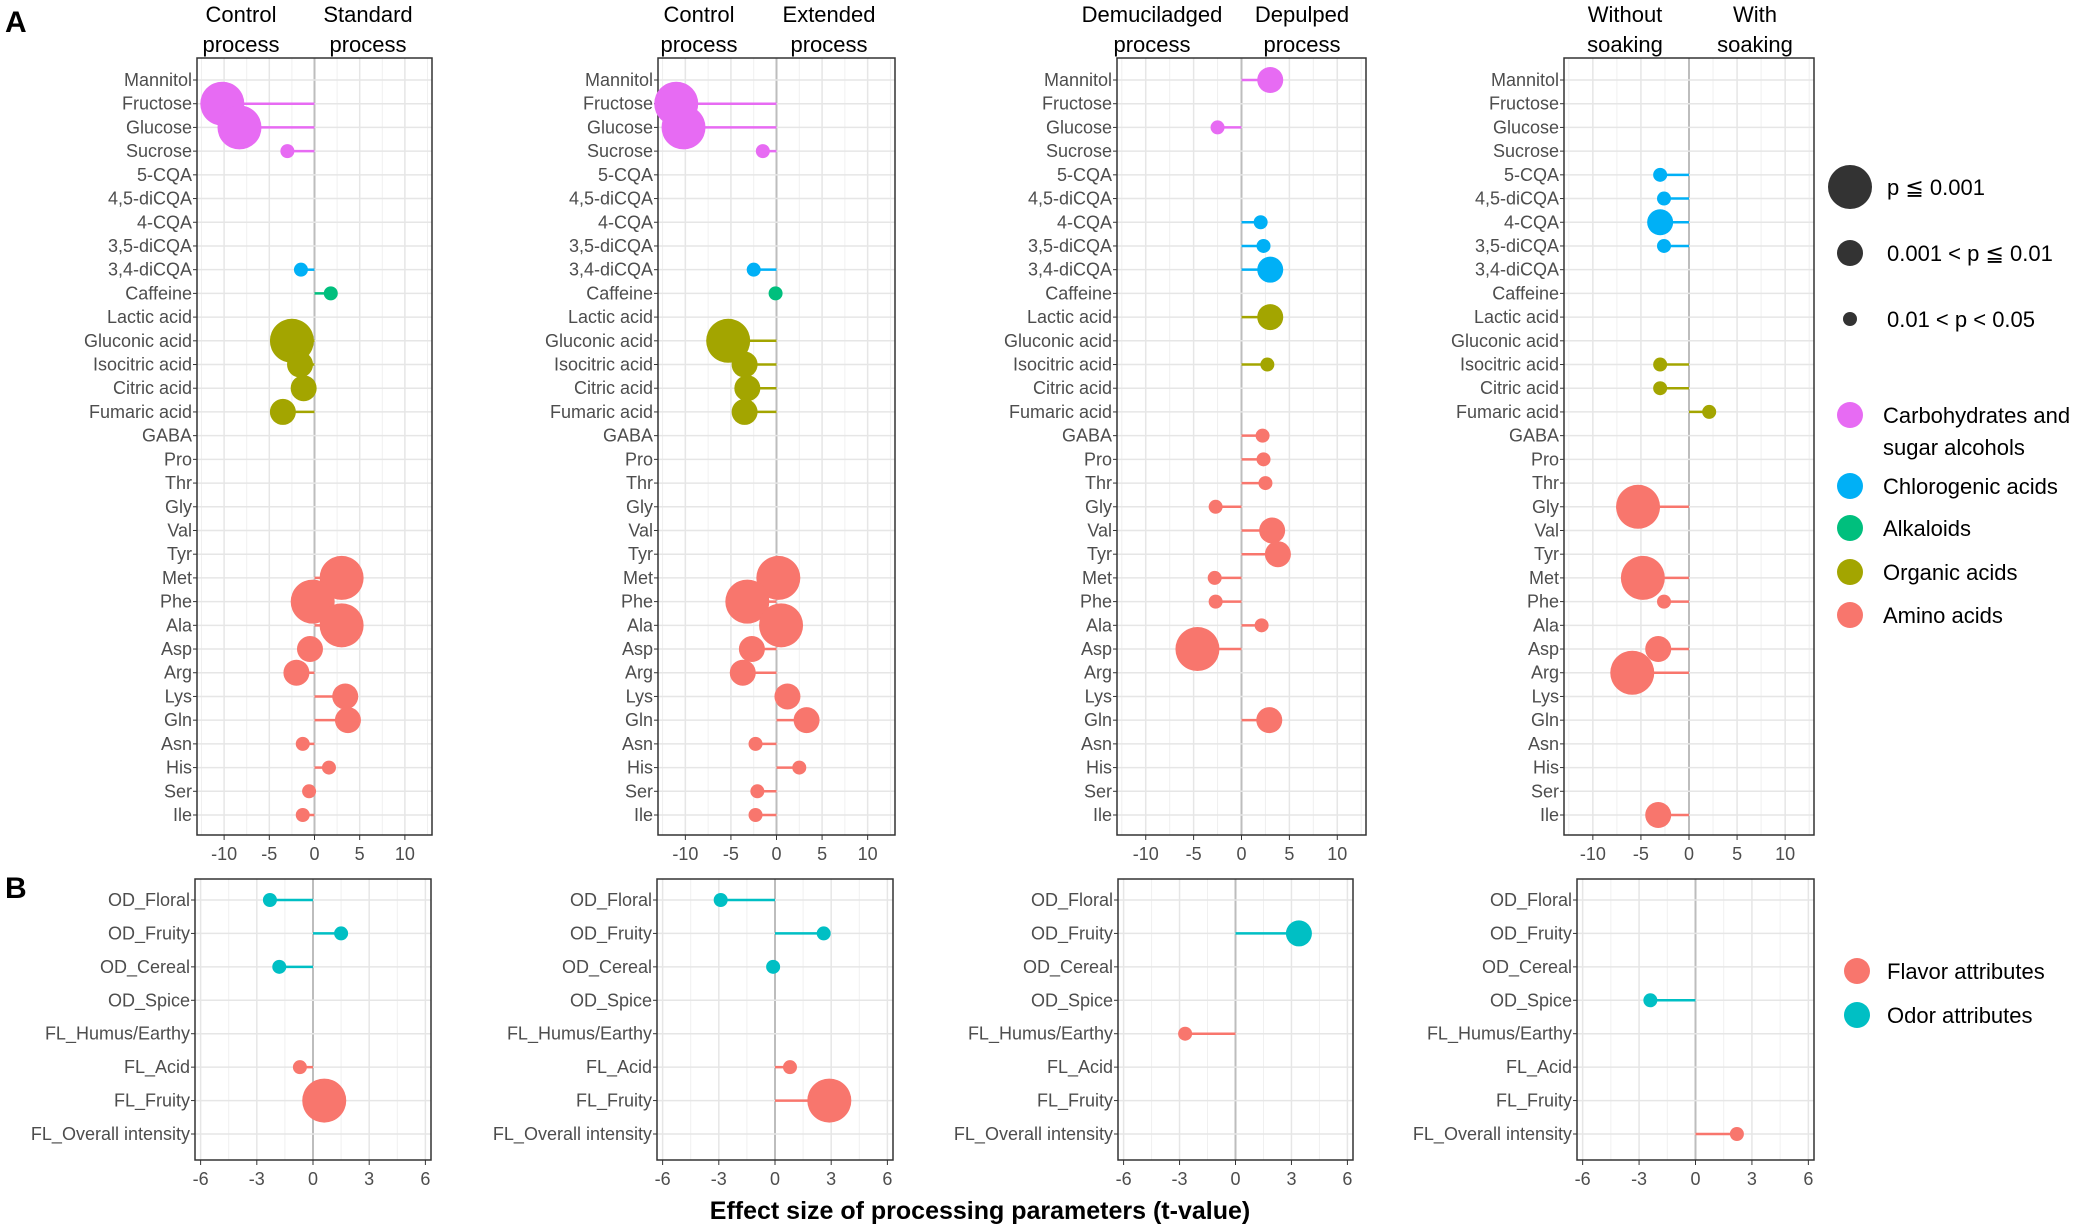 Image resolution: width=2097 pixels, height=1229 pixels. Describe the element at coordinates (1785, 854) in the screenshot. I see `x-tick-label: 10` at that location.